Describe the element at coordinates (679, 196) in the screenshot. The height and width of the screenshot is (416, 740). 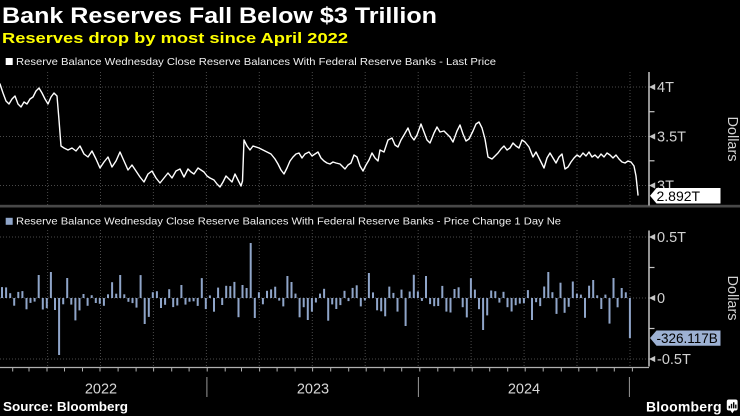
I see `svg-text: 2.892T` at that location.